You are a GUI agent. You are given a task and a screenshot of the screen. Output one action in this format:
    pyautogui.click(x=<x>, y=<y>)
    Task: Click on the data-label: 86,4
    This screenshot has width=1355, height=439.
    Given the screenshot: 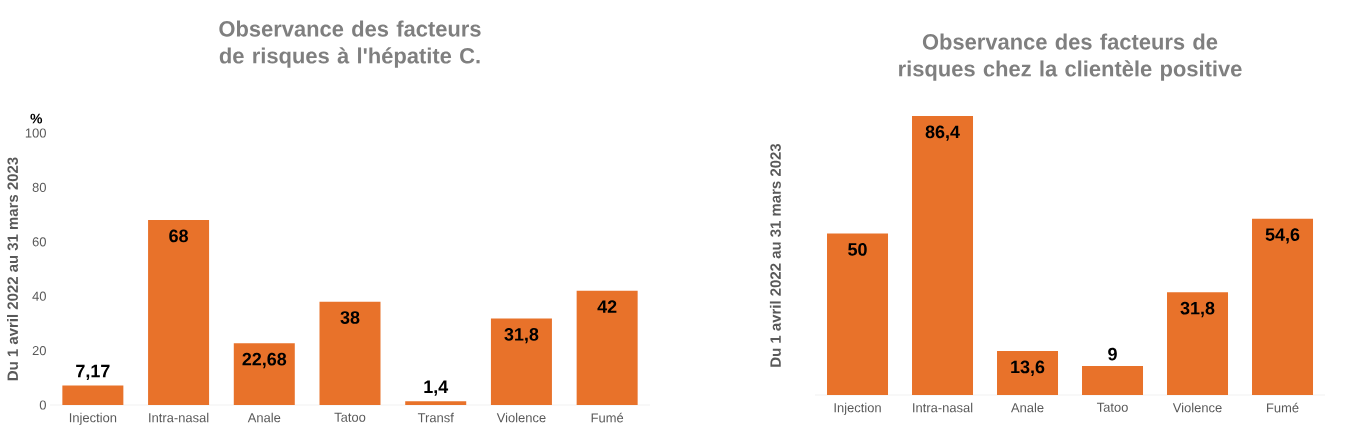 What is the action you would take?
    pyautogui.click(x=942, y=133)
    